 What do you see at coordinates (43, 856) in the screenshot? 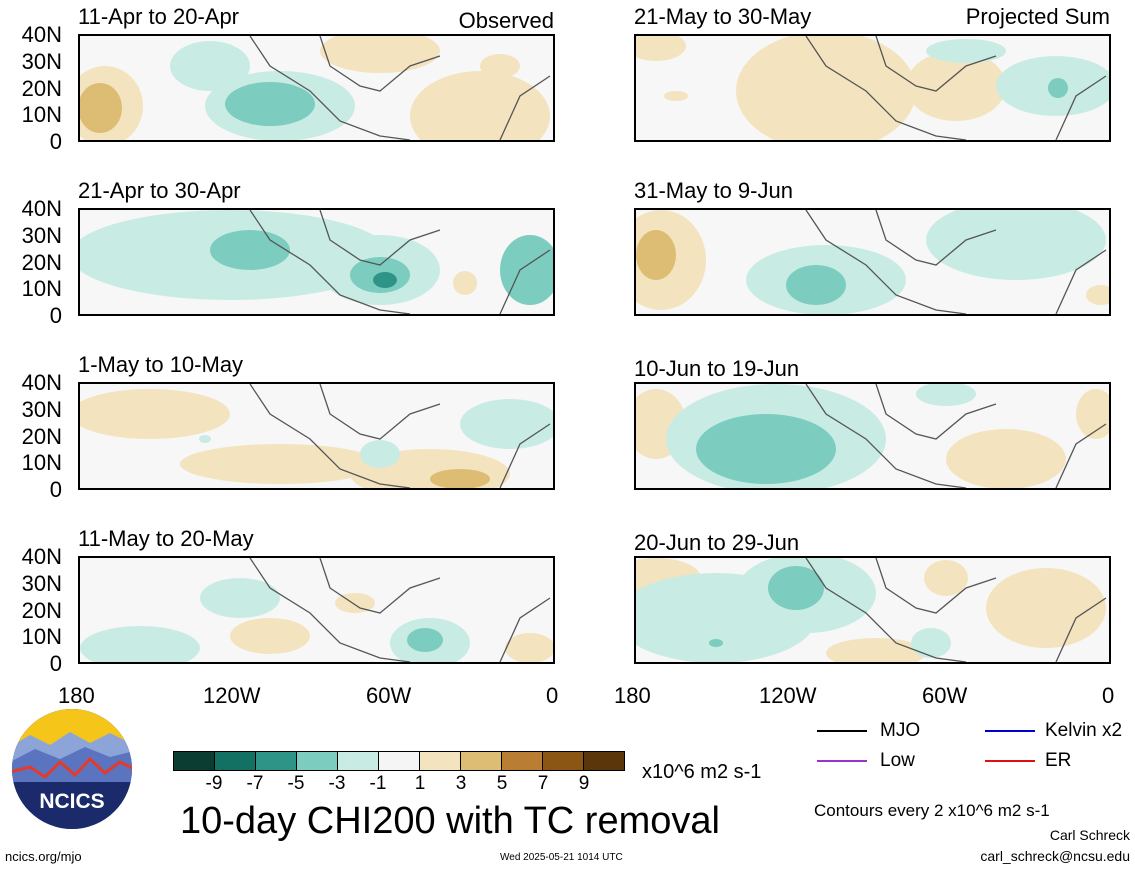
I see `site-link: ncics.org/mjo` at bounding box center [43, 856].